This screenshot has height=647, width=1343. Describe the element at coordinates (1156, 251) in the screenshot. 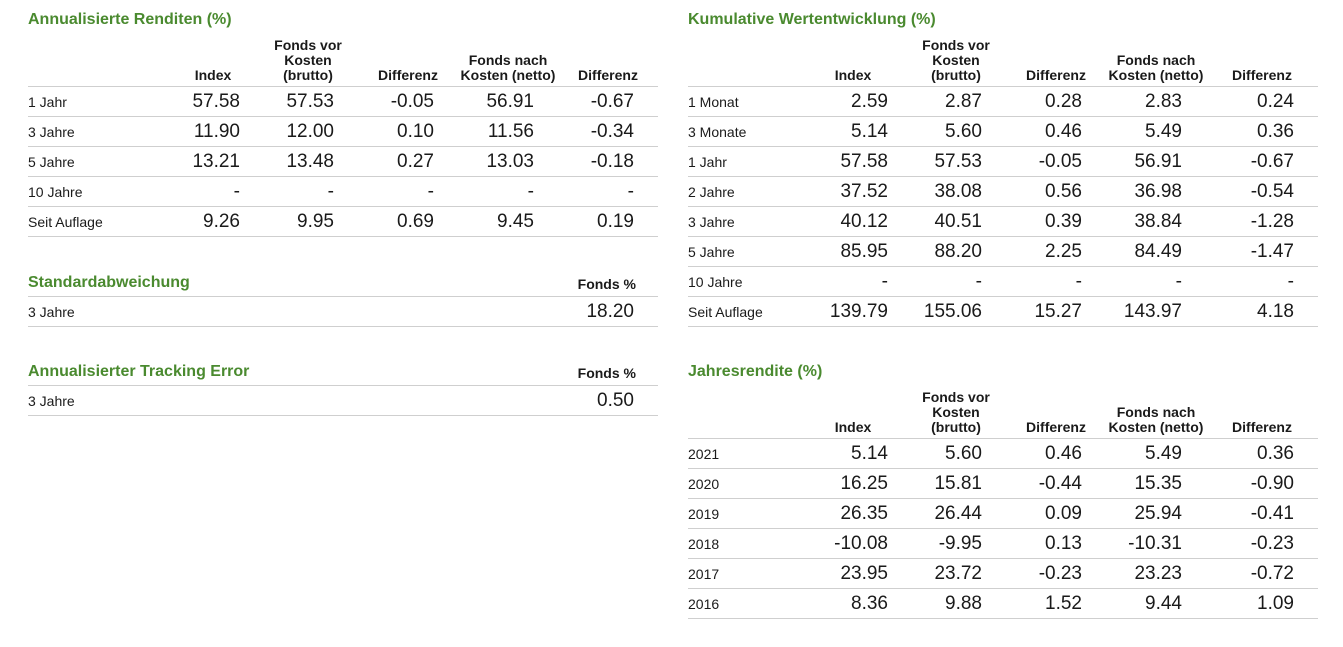

I see `fund-net-value: 84.49` at that location.